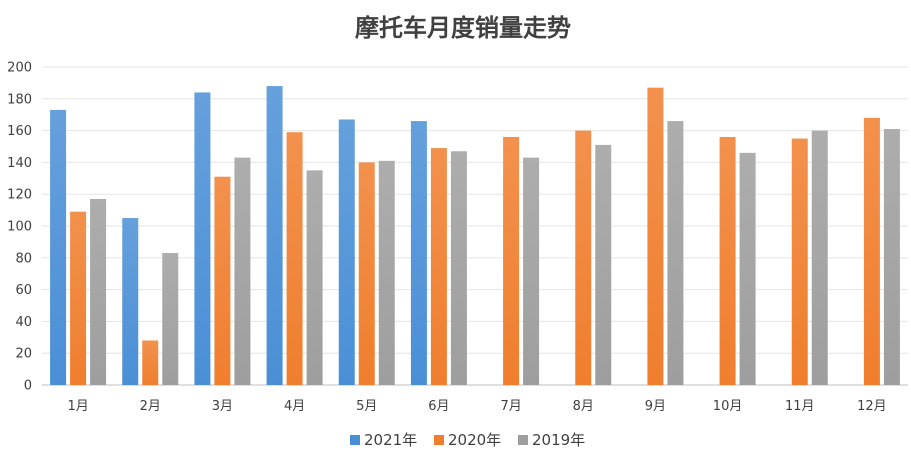 Image resolution: width=911 pixels, height=455 pixels. What do you see at coordinates (202, 238) in the screenshot?
I see `bar-2021年-3月` at bounding box center [202, 238].